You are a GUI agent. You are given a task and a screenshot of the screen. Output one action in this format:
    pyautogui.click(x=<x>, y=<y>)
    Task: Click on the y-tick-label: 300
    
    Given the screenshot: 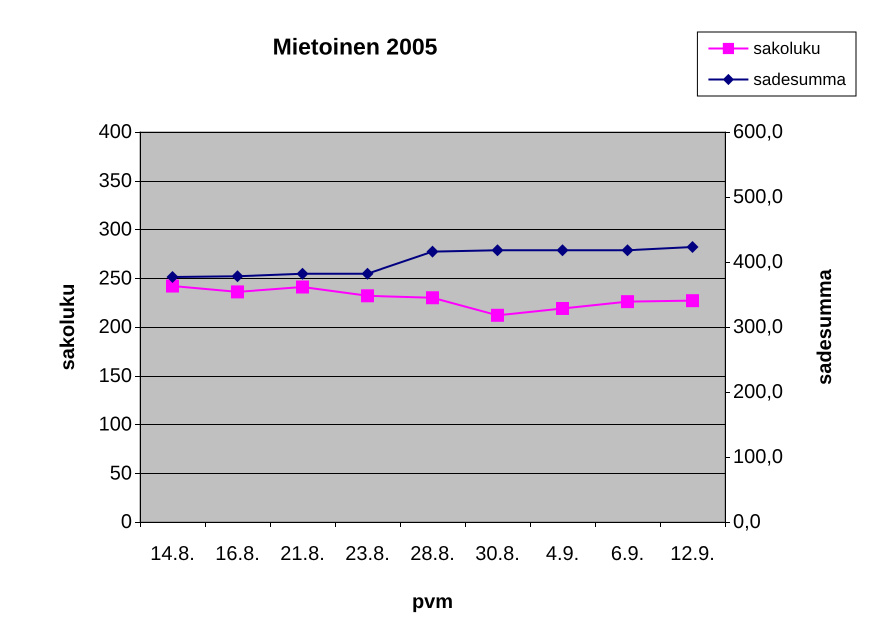 What is the action you would take?
    pyautogui.click(x=115, y=229)
    